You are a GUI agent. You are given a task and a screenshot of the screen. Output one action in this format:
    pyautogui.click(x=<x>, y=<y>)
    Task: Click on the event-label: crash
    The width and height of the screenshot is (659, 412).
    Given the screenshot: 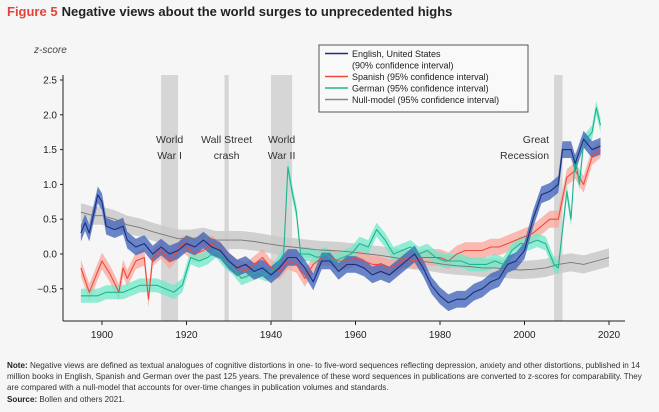 What is the action you would take?
    pyautogui.click(x=227, y=156)
    